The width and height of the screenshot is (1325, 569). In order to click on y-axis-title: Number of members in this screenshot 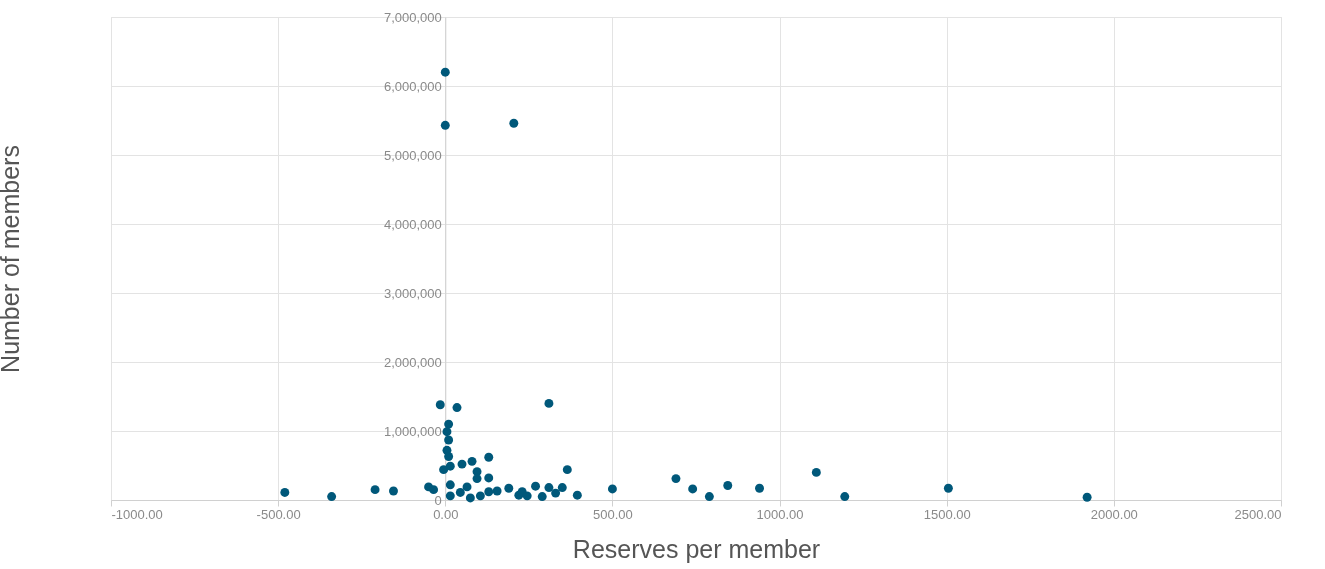, I will do `click(12, 259)`.